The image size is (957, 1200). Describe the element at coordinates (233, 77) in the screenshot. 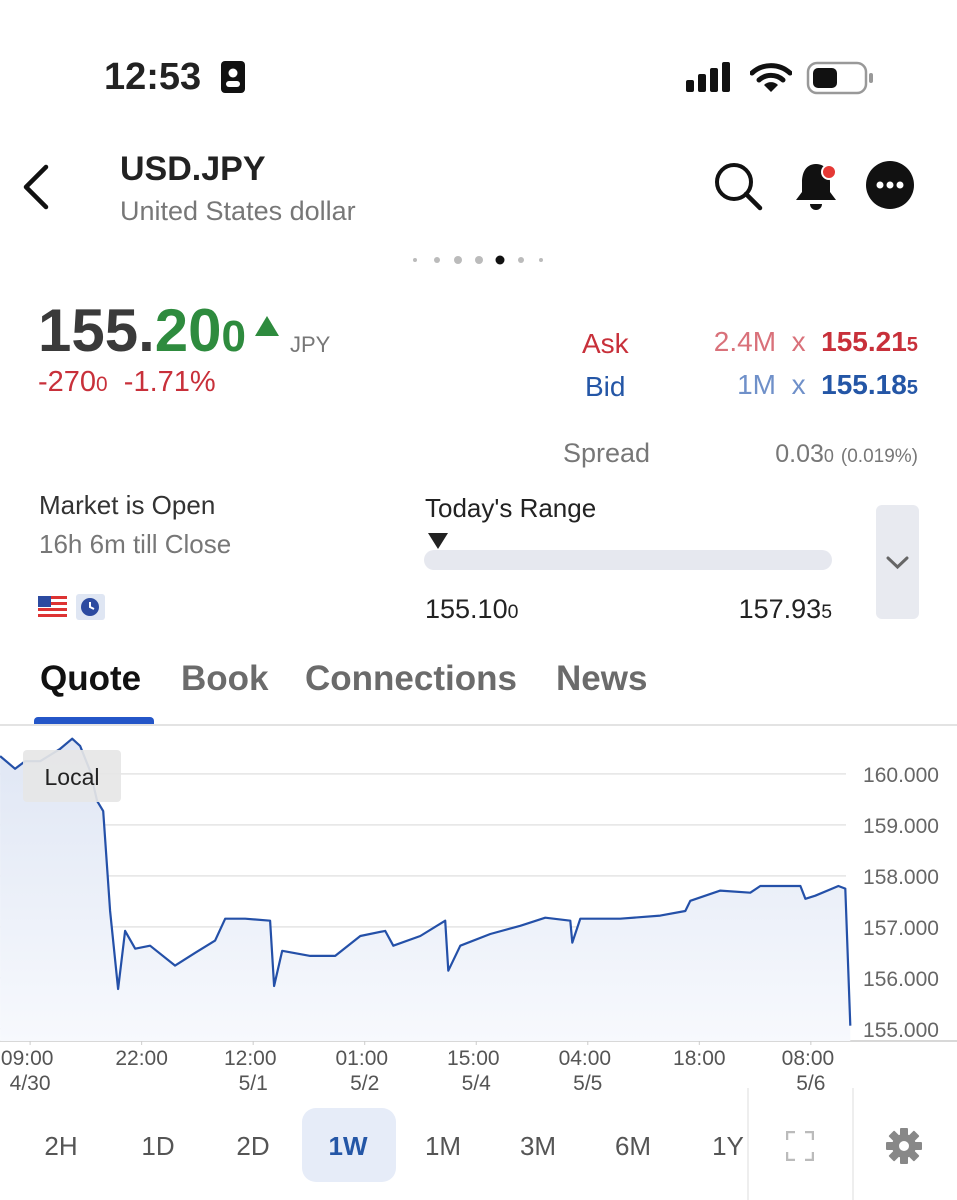

I see `focus-icon` at that location.